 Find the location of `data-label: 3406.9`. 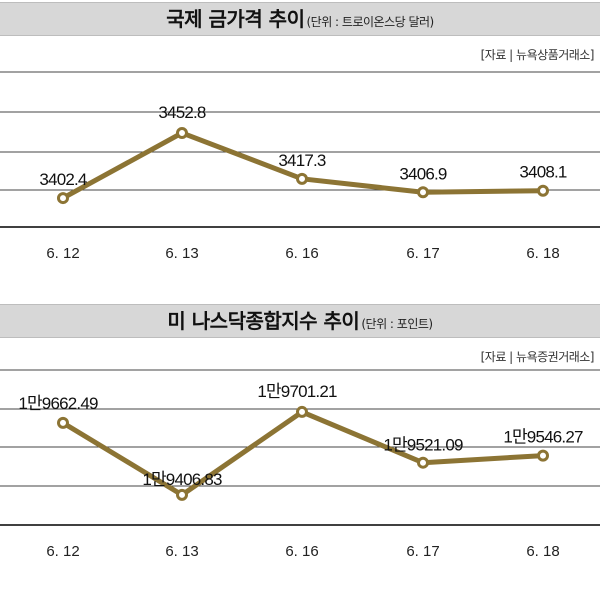

data-label: 3406.9 is located at coordinates (423, 173).